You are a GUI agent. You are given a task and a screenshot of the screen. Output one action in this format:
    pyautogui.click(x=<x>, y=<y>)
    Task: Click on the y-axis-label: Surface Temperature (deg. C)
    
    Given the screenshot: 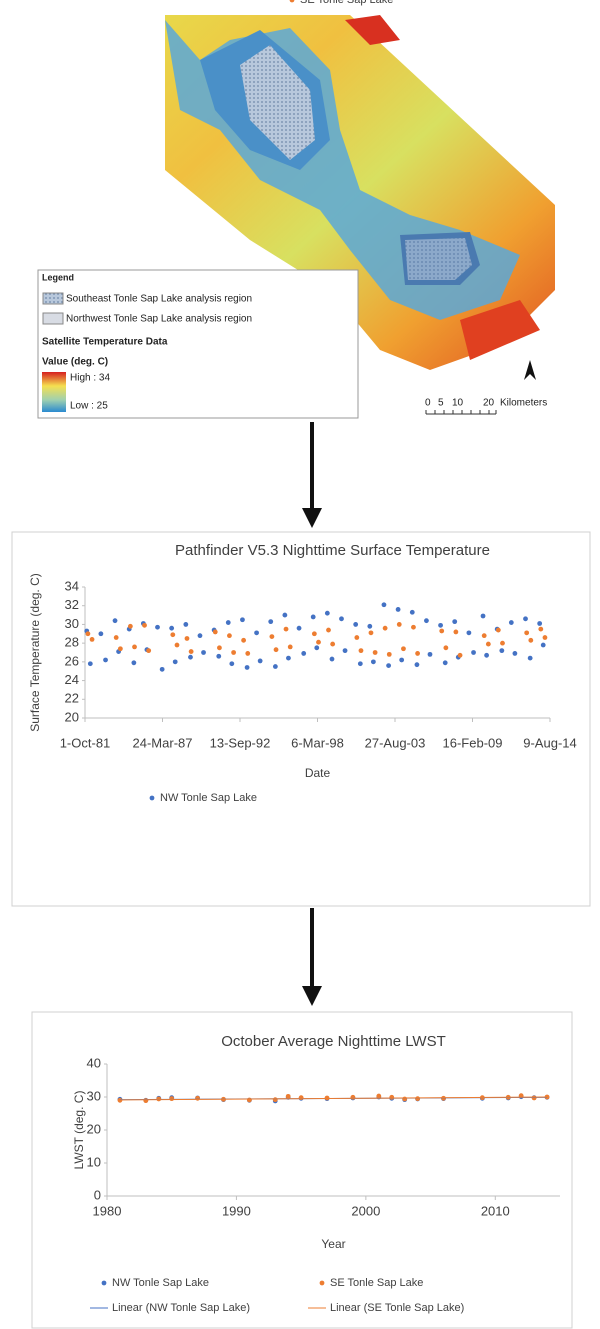 What is the action you would take?
    pyautogui.click(x=35, y=652)
    